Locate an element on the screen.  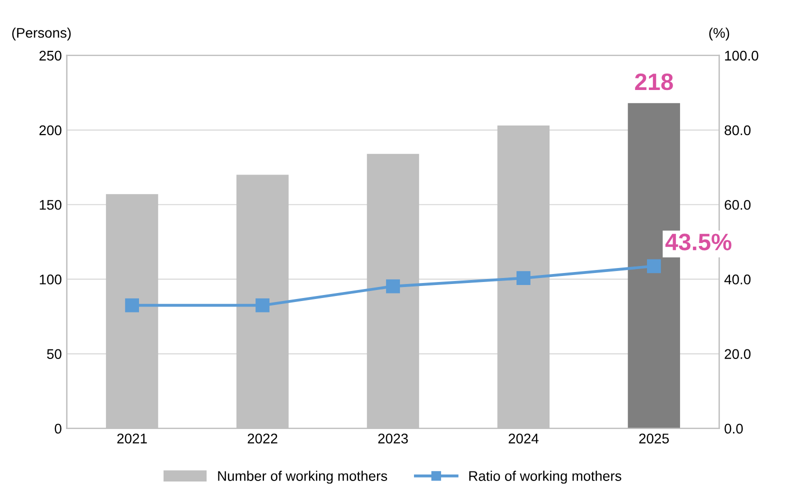
data-label: 218 is located at coordinates (654, 81).